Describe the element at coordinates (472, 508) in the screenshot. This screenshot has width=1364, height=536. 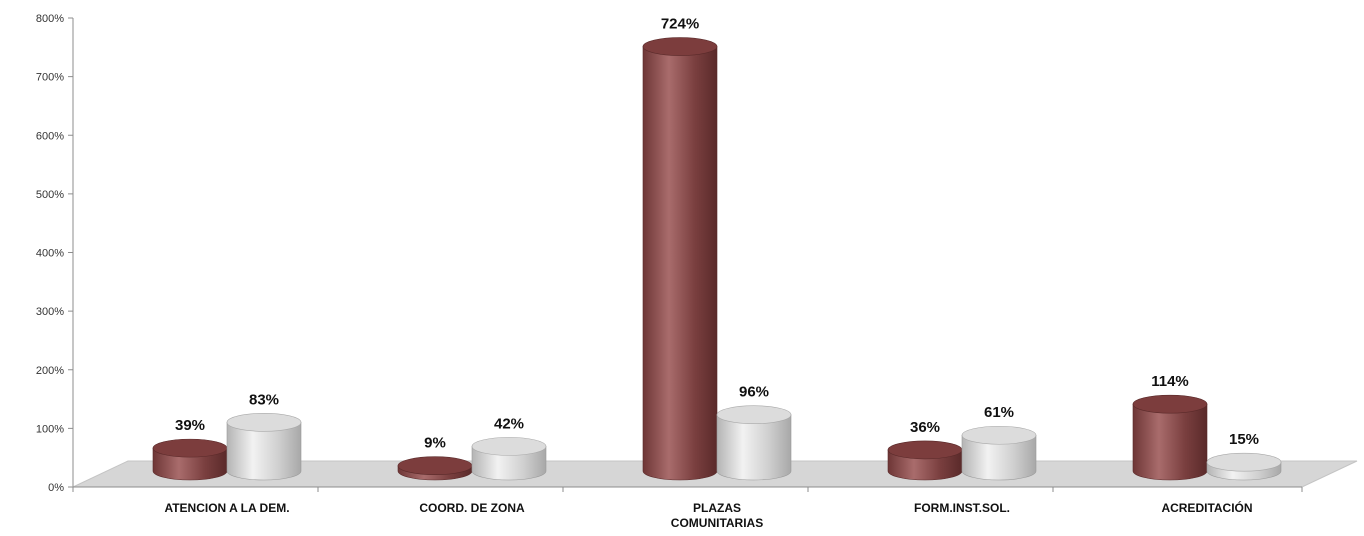
I see `category-label: COORD. DE ZONA` at that location.